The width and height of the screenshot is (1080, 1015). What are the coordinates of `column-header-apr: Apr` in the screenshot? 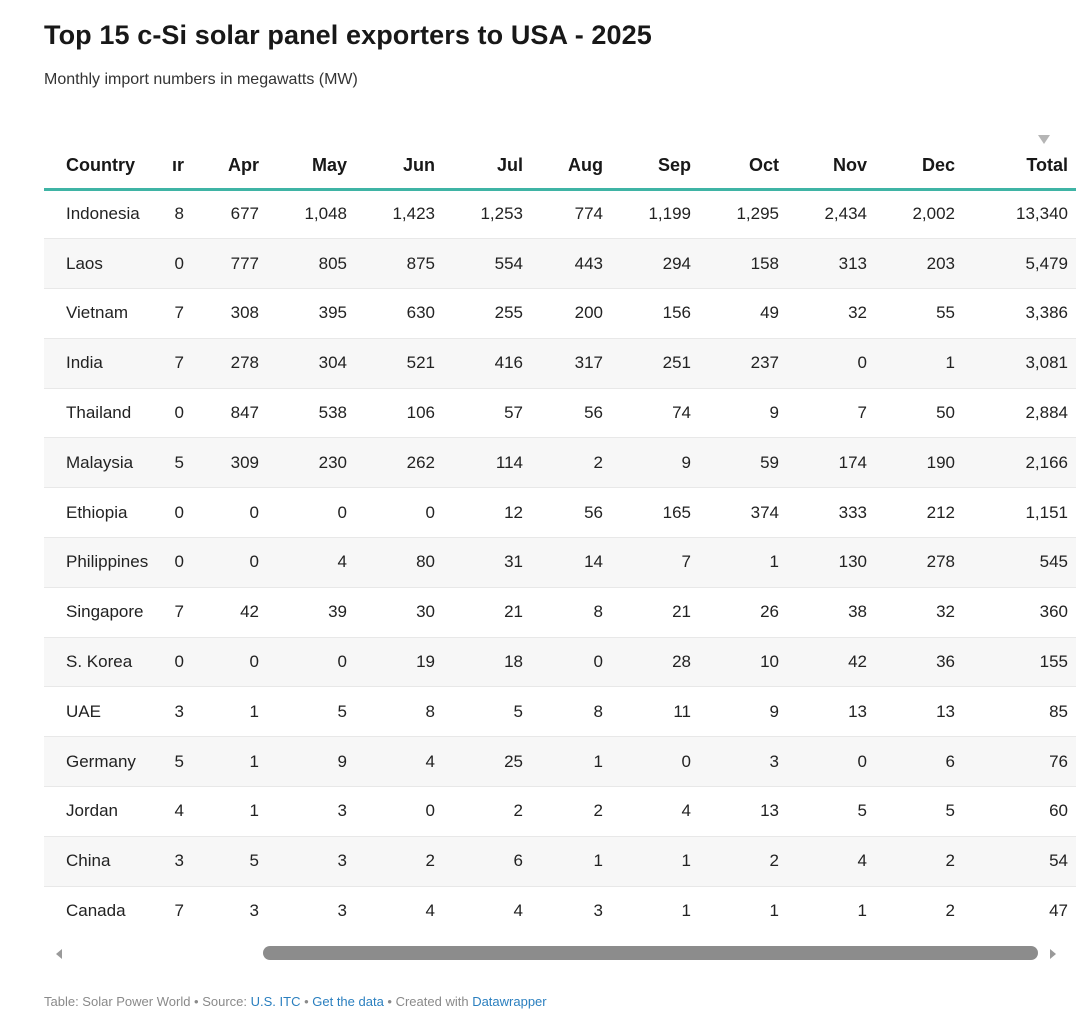 It's located at (229, 167).